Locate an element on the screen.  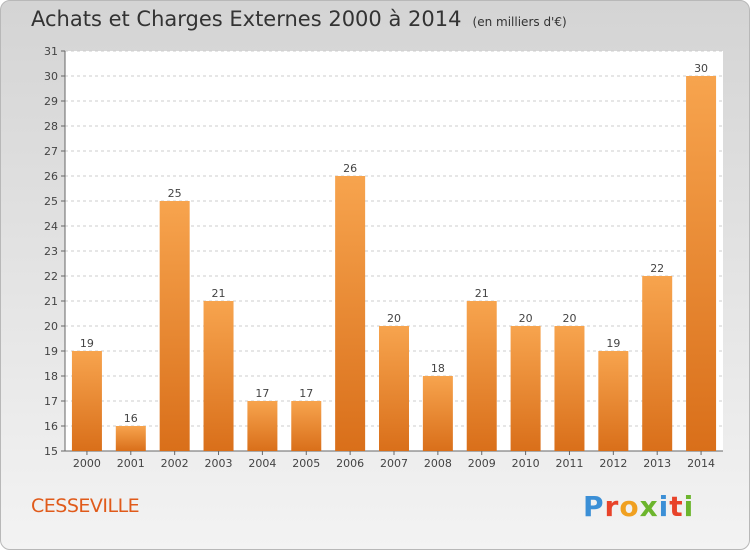
x-tick-label: 2010 is located at coordinates (526, 463).